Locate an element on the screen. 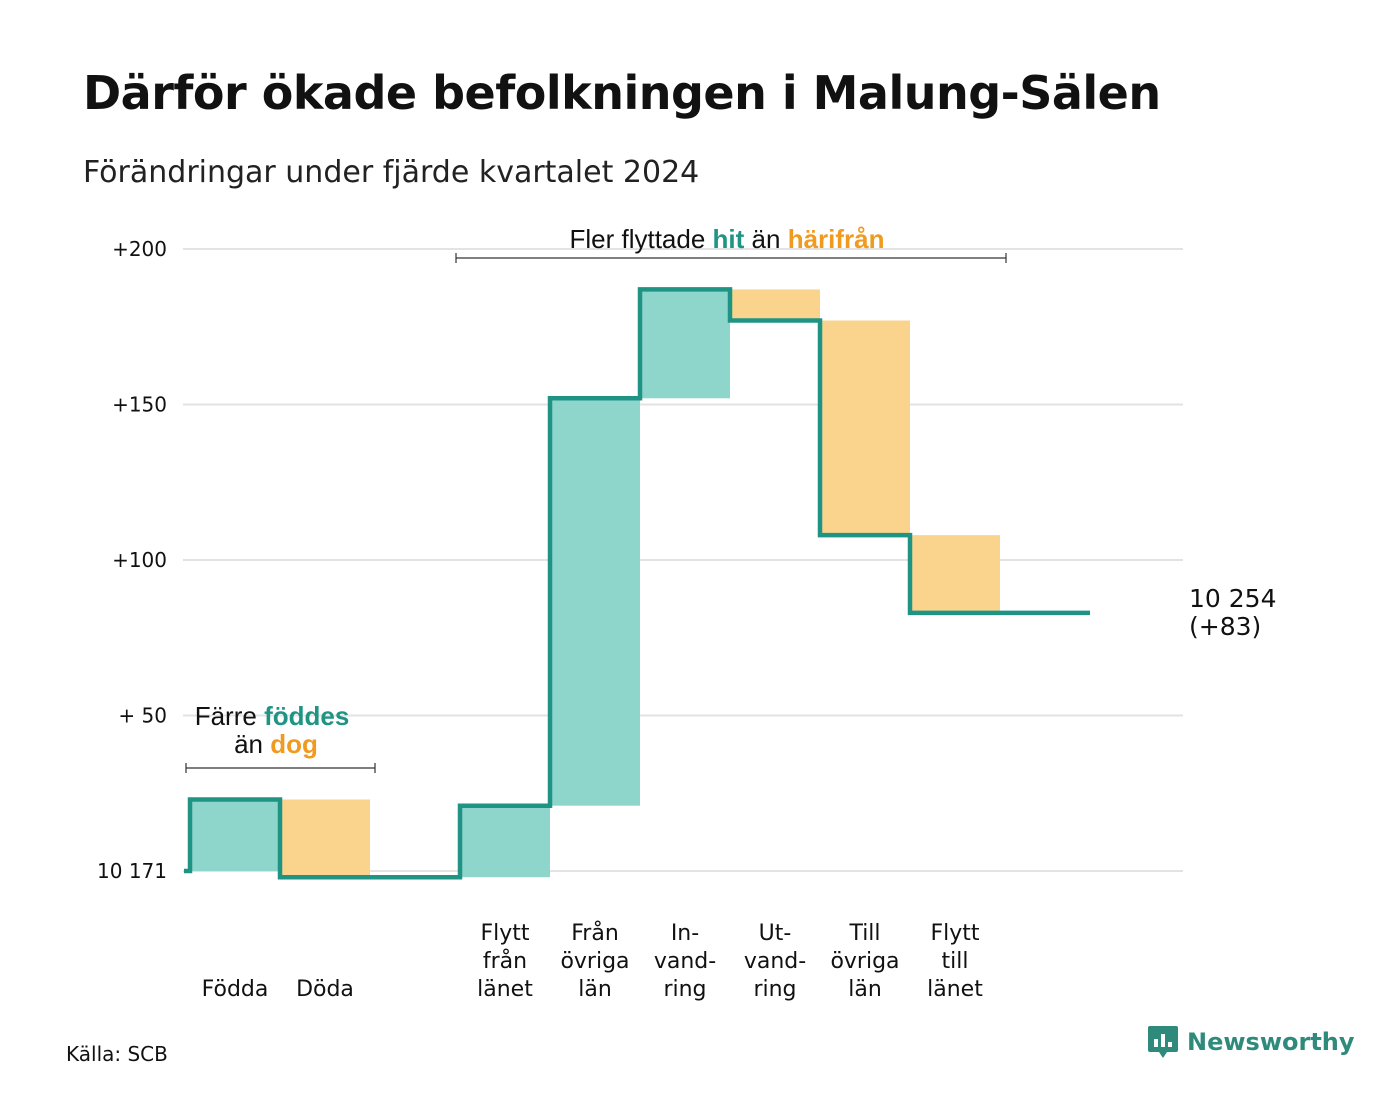 The height and width of the screenshot is (1120, 1400). births-deaths-annotation: Färre föddes än dog is located at coordinates (280, 737).